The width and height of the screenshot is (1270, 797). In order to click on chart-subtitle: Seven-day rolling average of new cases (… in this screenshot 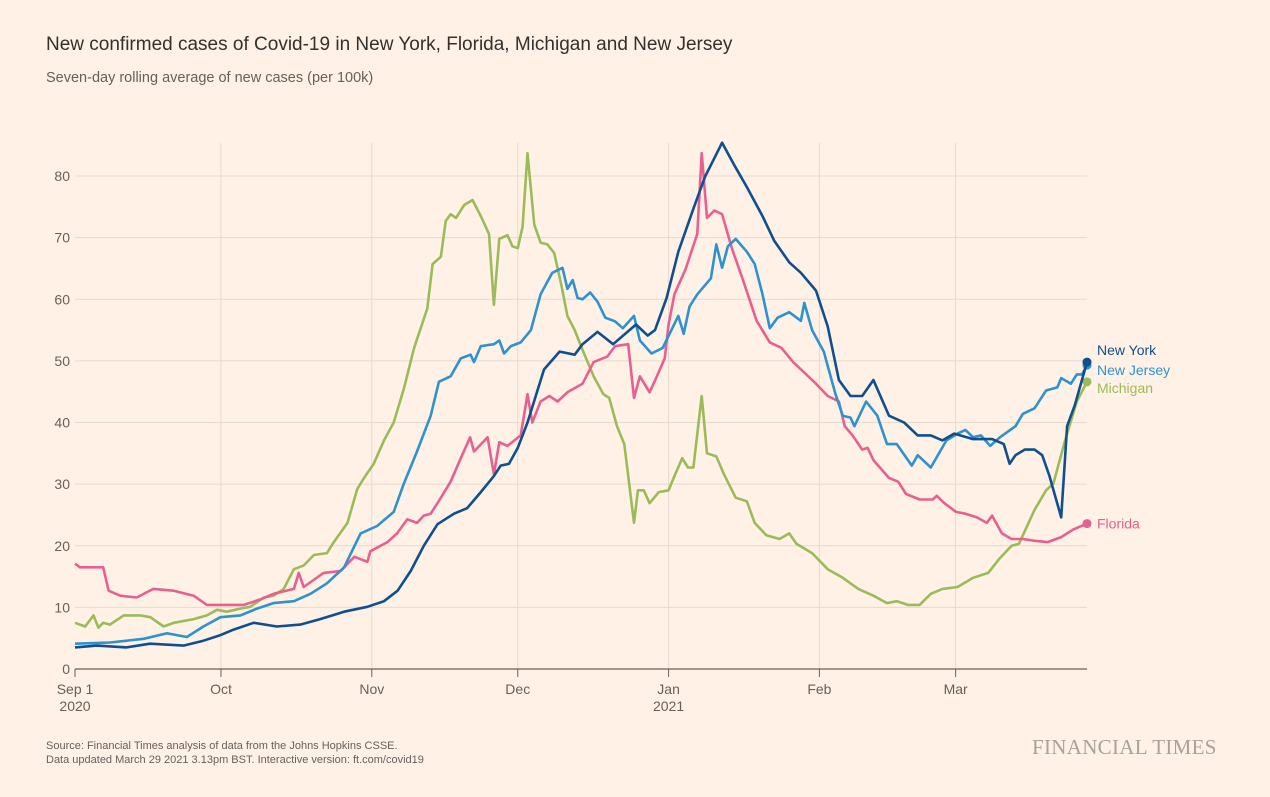, I will do `click(210, 78)`.